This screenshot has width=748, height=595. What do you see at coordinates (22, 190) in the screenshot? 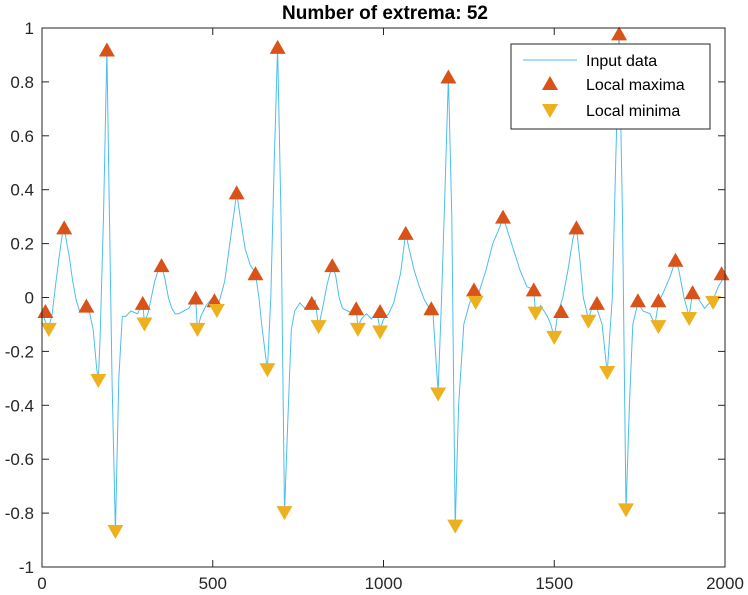
I see `y-tick-label: 0.4` at bounding box center [22, 190].